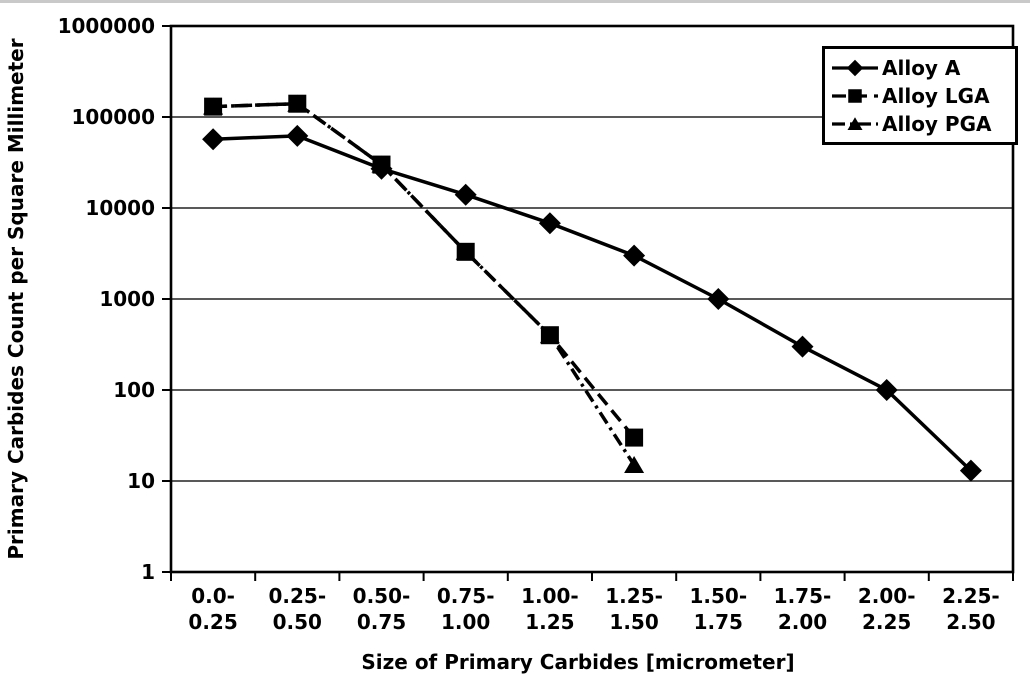 The width and height of the screenshot is (1030, 684). What do you see at coordinates (120, 208) in the screenshot?
I see `y-tick-label: 10000` at bounding box center [120, 208].